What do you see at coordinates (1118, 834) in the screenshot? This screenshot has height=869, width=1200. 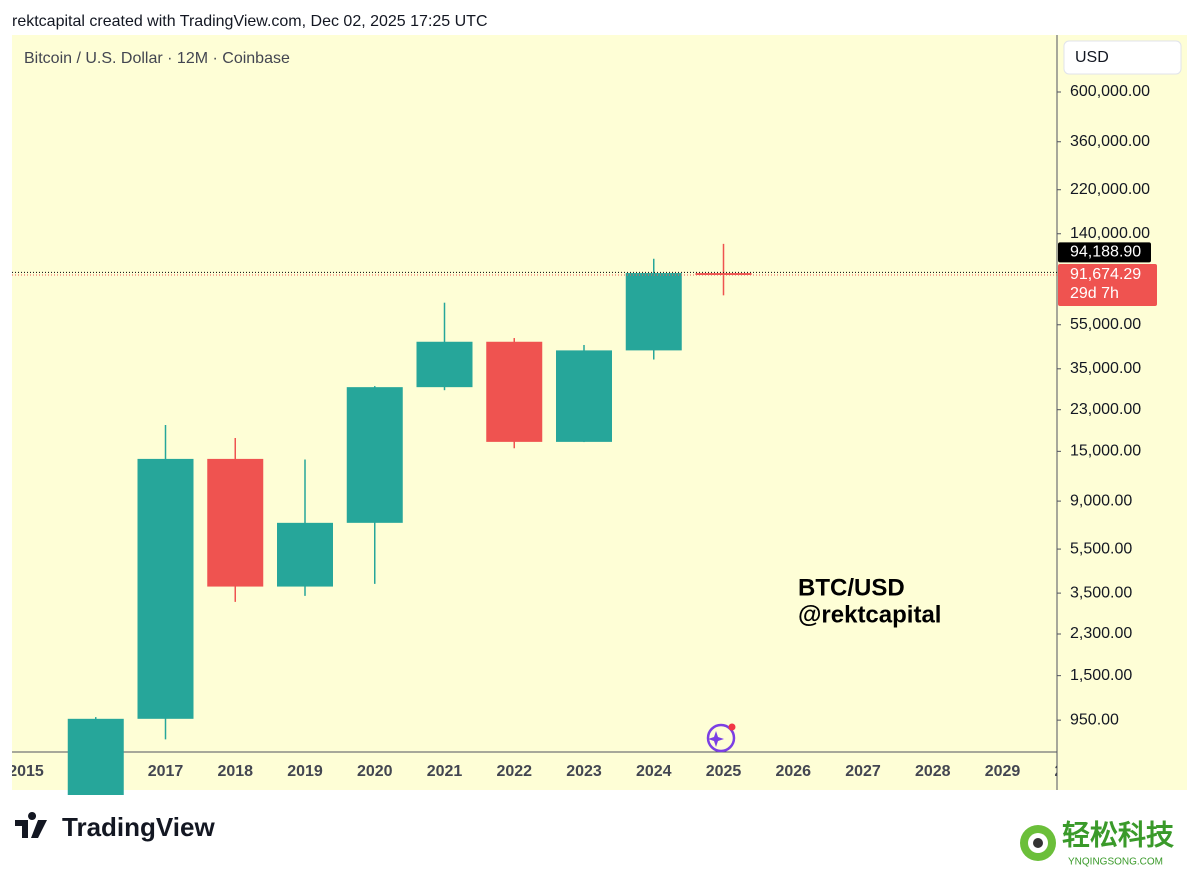 I see `watermark-title: 轻松科技` at bounding box center [1118, 834].